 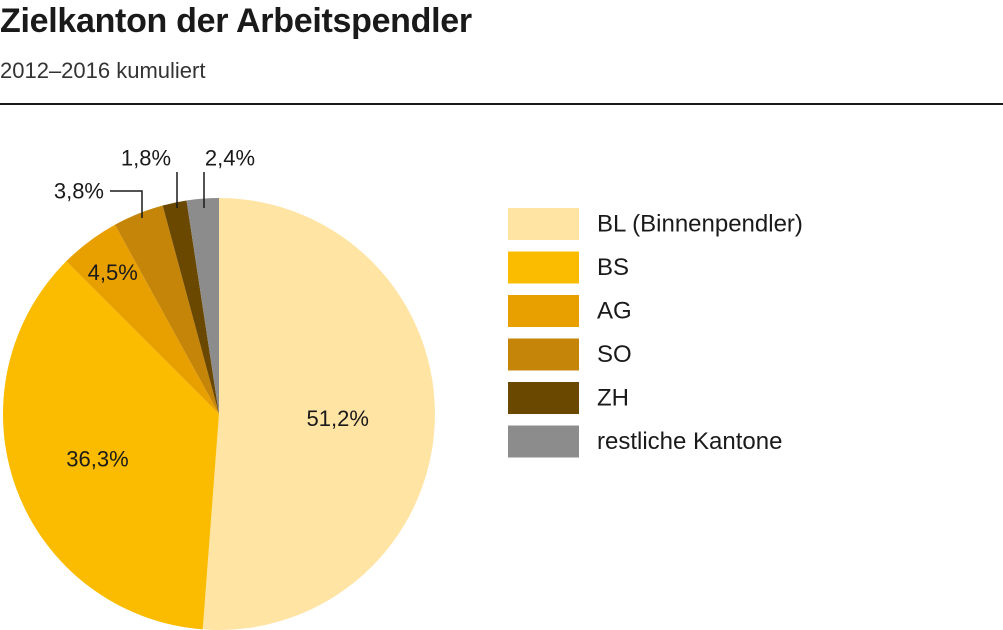 I want to click on legend-label-ag: AG, so click(x=614, y=311).